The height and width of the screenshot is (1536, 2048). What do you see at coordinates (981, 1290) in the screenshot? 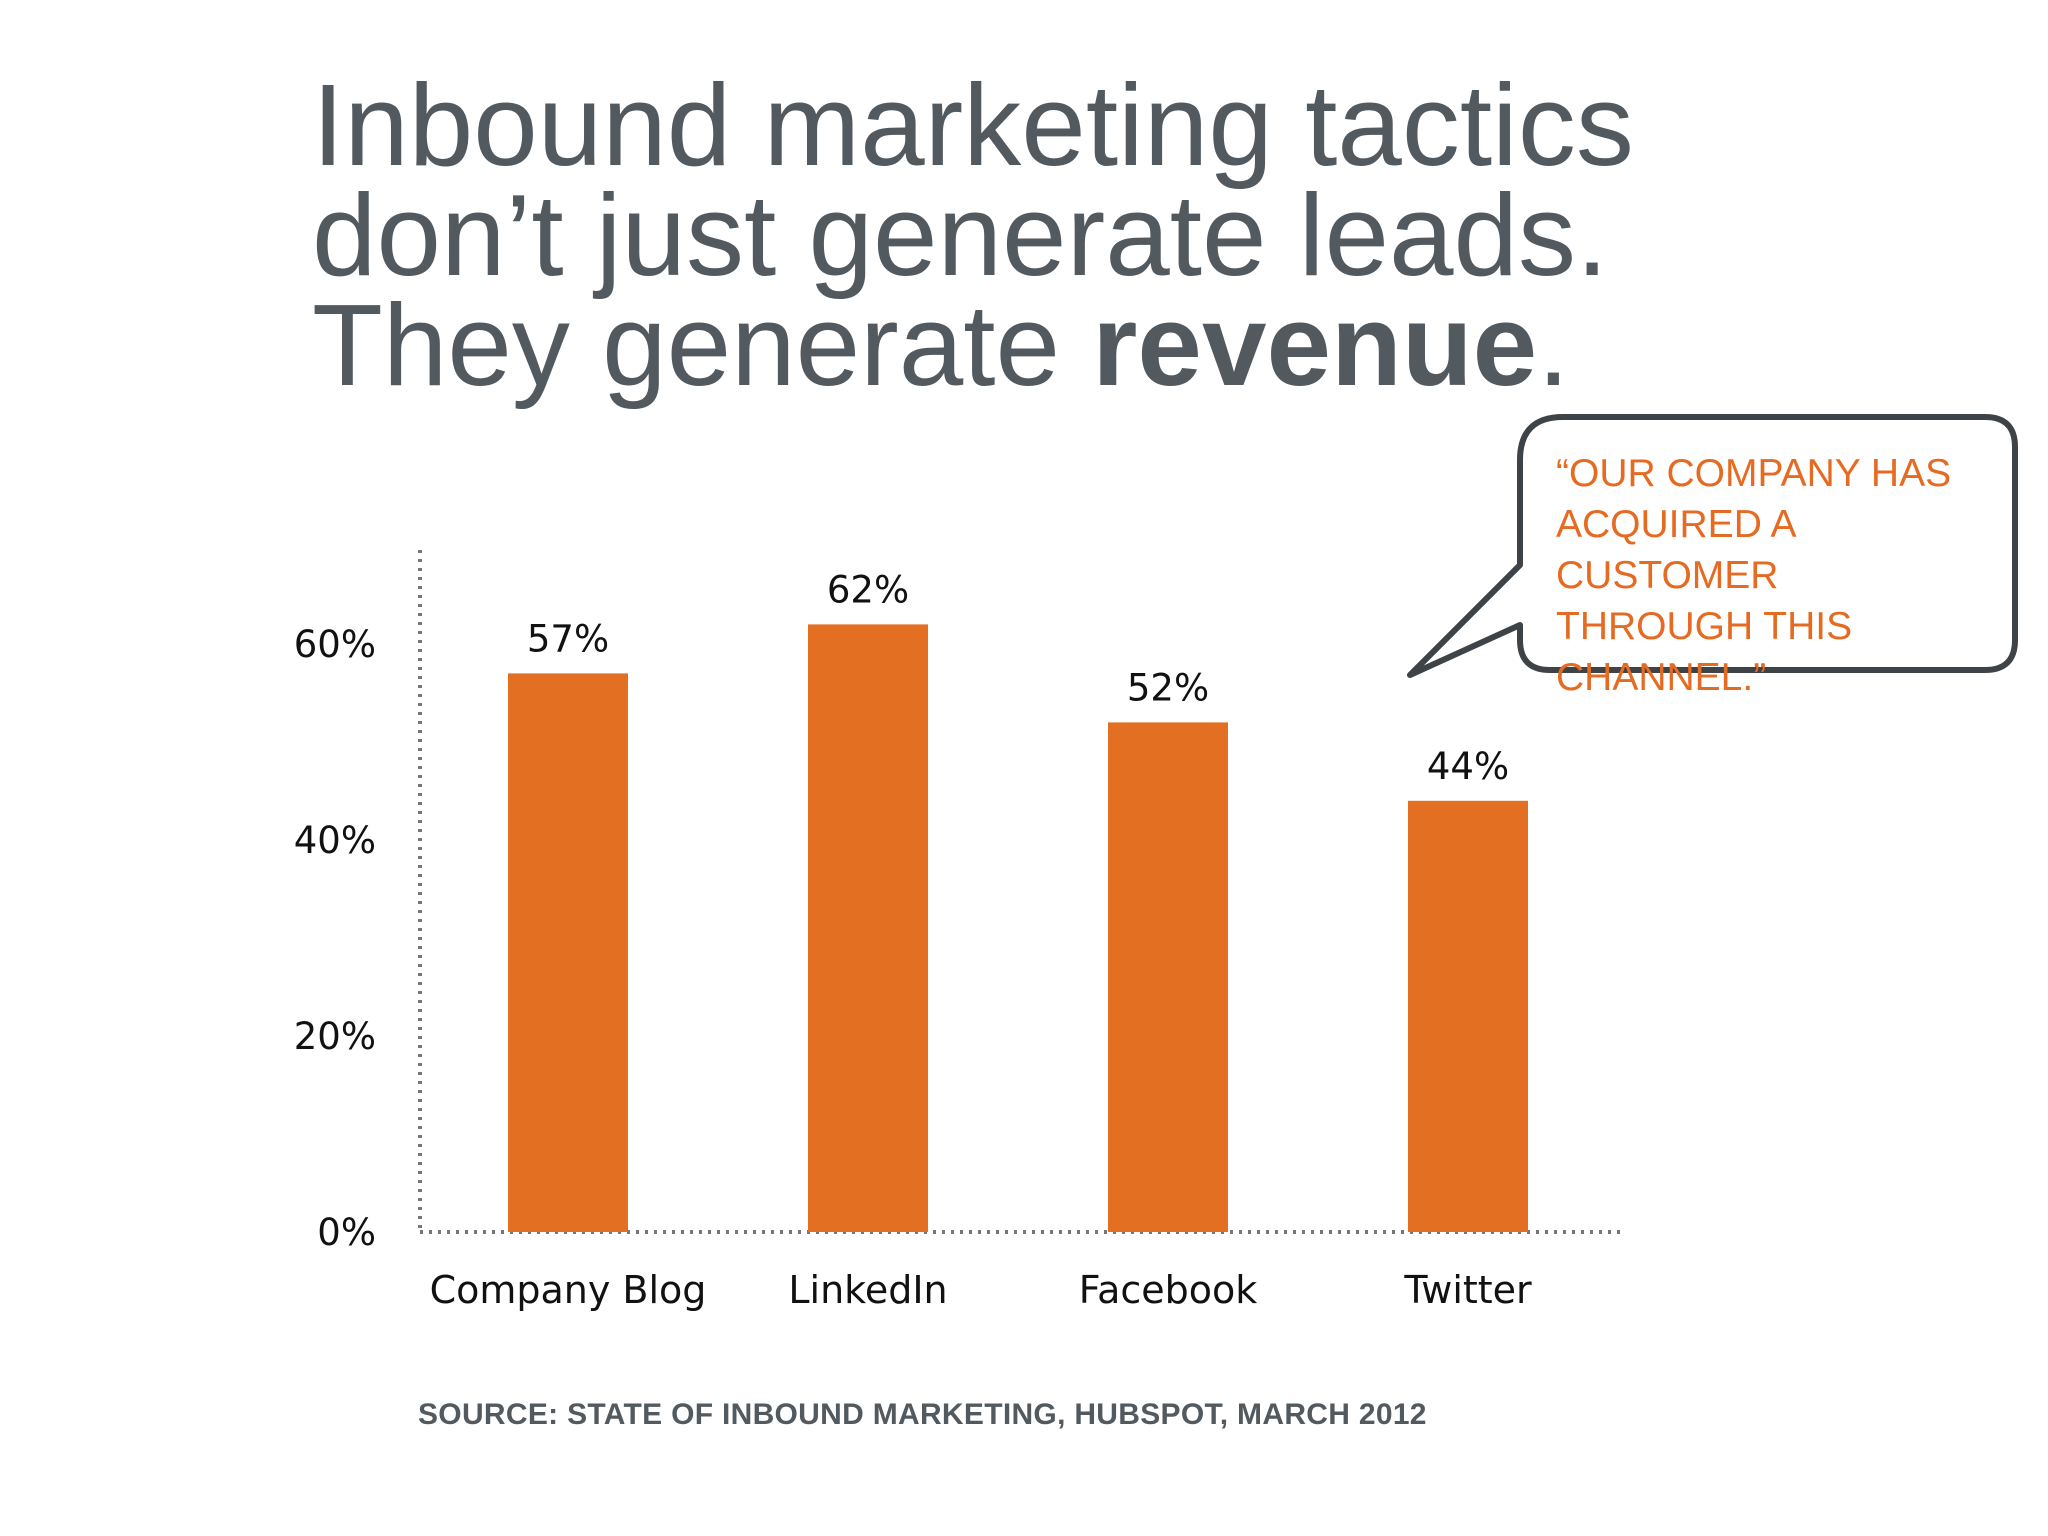
I see `category-labels: Company Blog LinkedIn Facebook Twitter` at bounding box center [981, 1290].